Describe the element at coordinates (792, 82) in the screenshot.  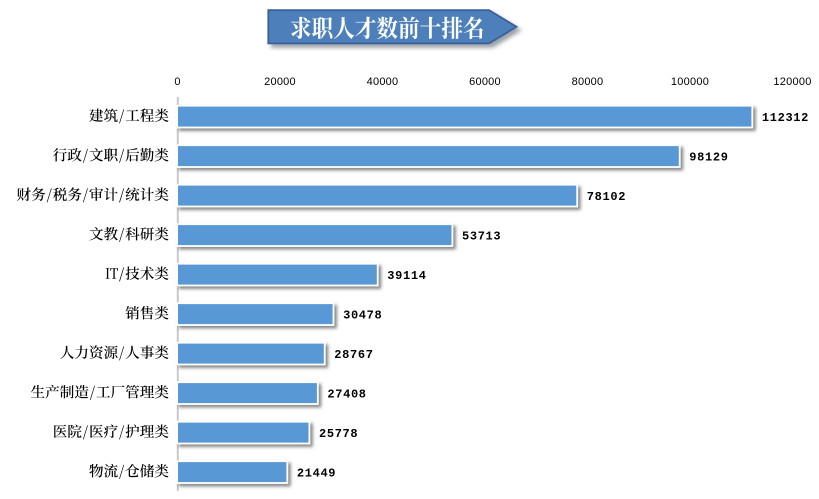
I see `svg-text: 120000` at that location.